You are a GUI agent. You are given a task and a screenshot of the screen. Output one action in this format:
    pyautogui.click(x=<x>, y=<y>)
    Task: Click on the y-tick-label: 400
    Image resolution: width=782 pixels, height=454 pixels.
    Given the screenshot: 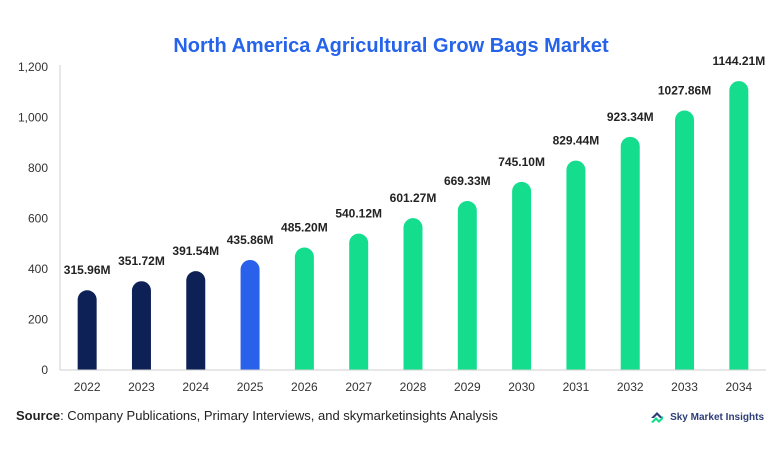 What is the action you would take?
    pyautogui.click(x=38, y=269)
    